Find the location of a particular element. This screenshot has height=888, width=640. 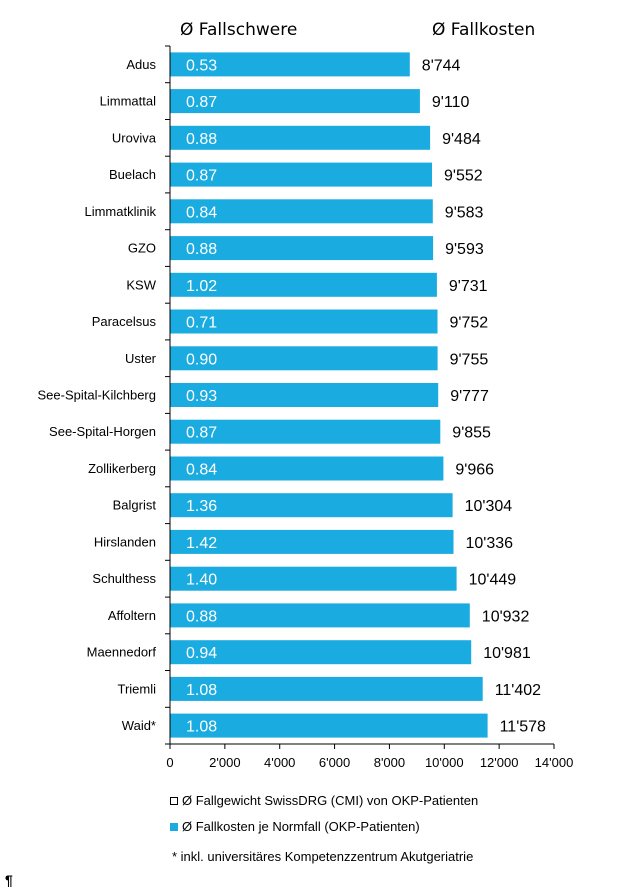

x-tick-label: 8'000 is located at coordinates (389, 762).